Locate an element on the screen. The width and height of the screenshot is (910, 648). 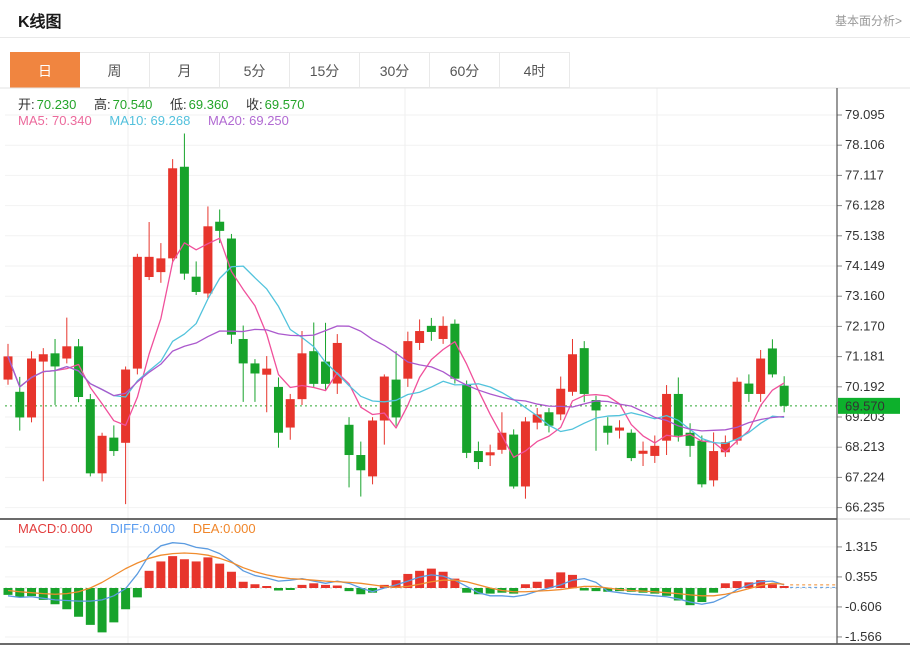
ma20-label: MA20: is located at coordinates (228, 120).